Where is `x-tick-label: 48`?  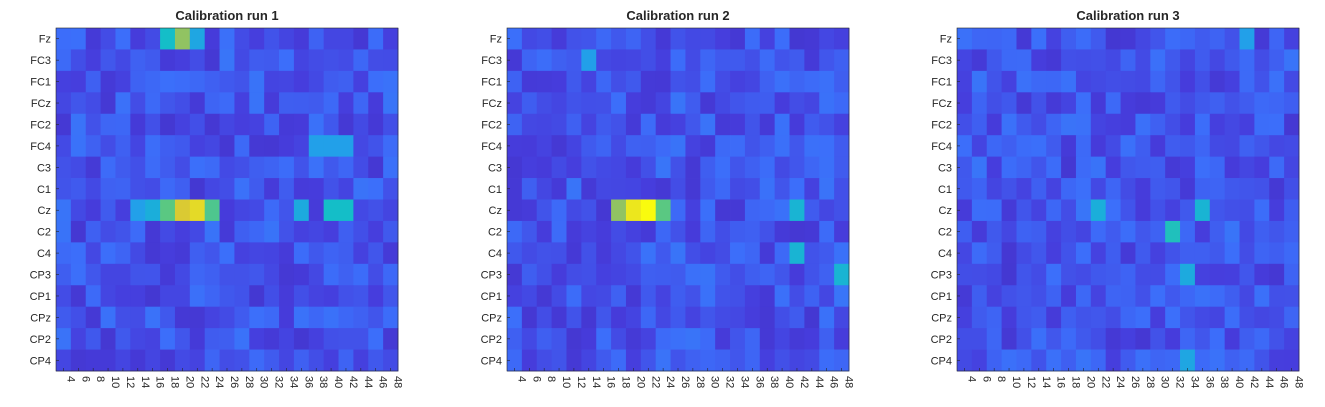 x-tick-label: 48 is located at coordinates (1299, 382).